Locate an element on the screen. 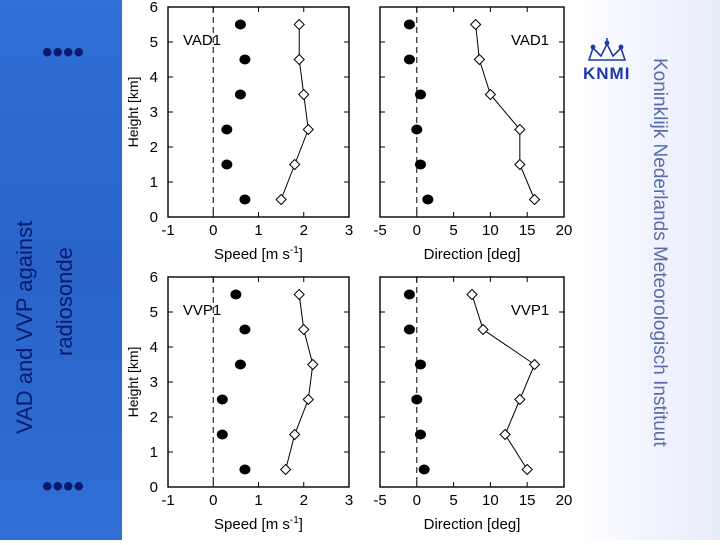 This screenshot has height=545, width=720. crown-logo-icon is located at coordinates (607, 49).